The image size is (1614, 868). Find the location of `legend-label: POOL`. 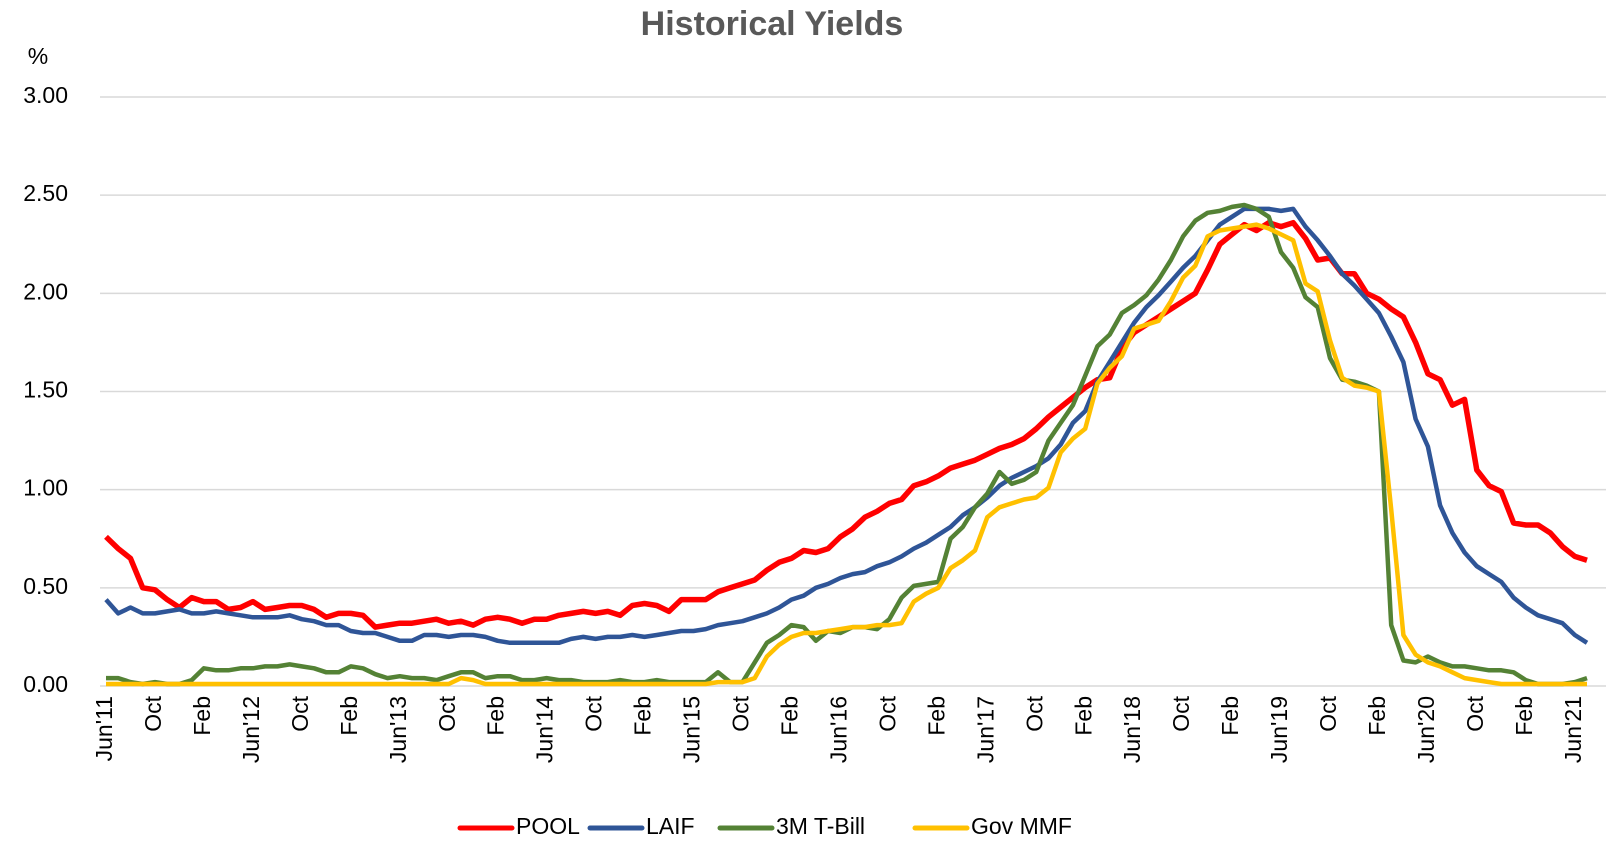

legend-label: POOL is located at coordinates (548, 826).